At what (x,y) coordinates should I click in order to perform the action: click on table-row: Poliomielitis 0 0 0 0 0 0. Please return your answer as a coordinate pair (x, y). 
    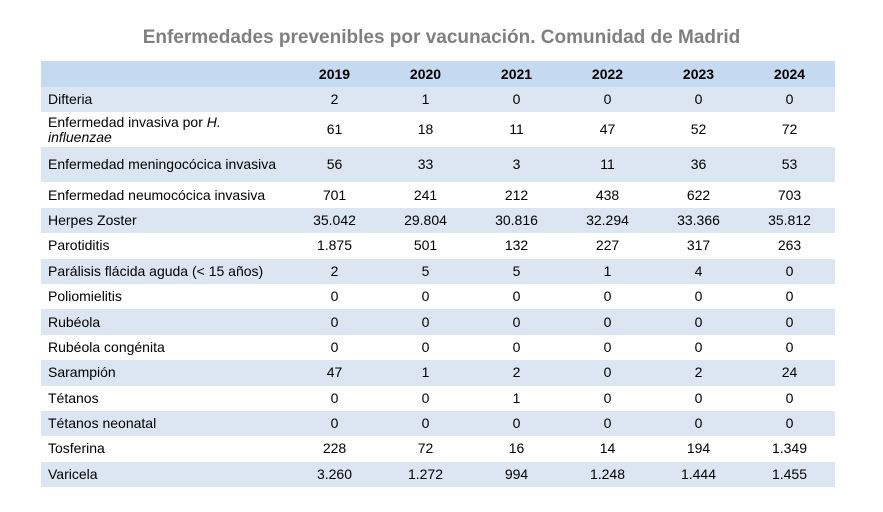
    Looking at the image, I should click on (438, 296).